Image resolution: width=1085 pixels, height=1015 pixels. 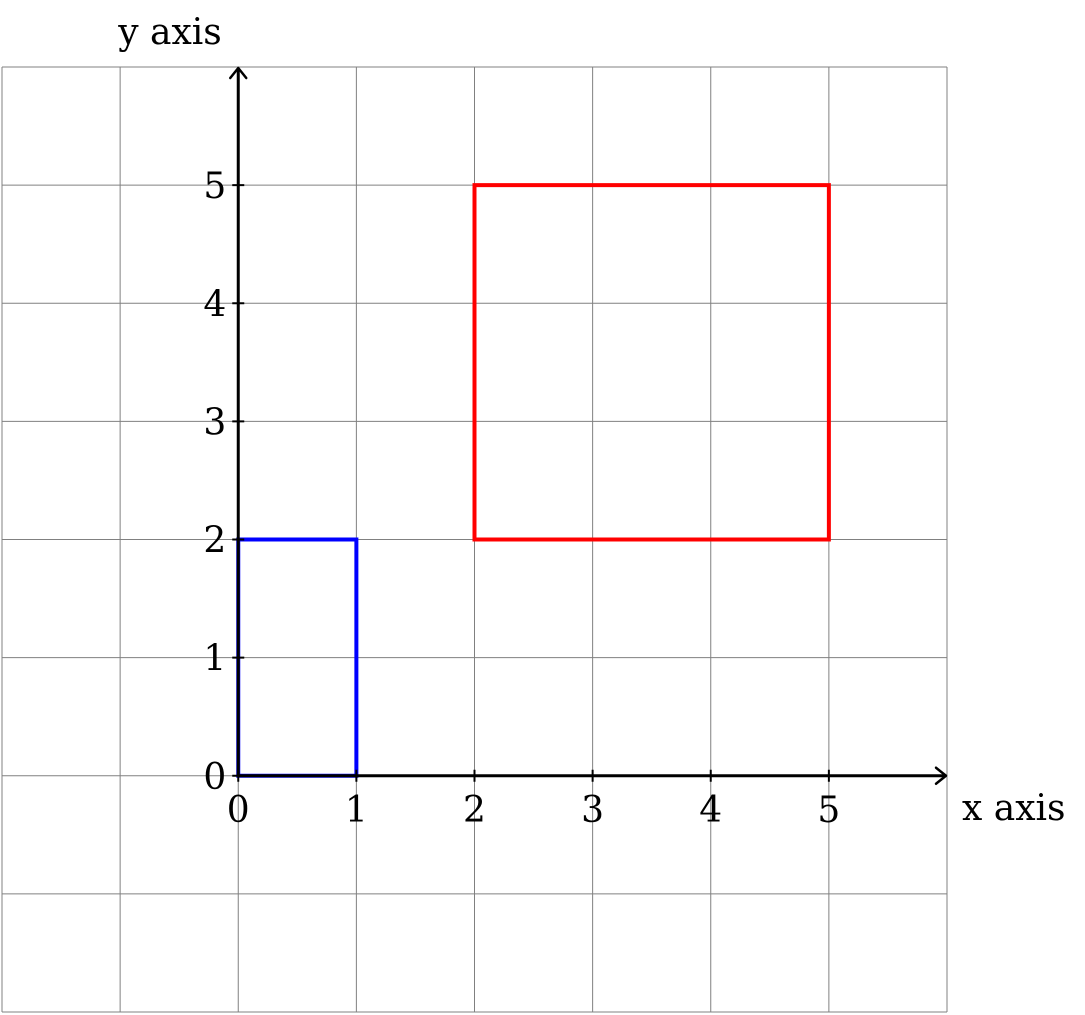 I want to click on y-tick-label: 5, so click(x=214, y=186).